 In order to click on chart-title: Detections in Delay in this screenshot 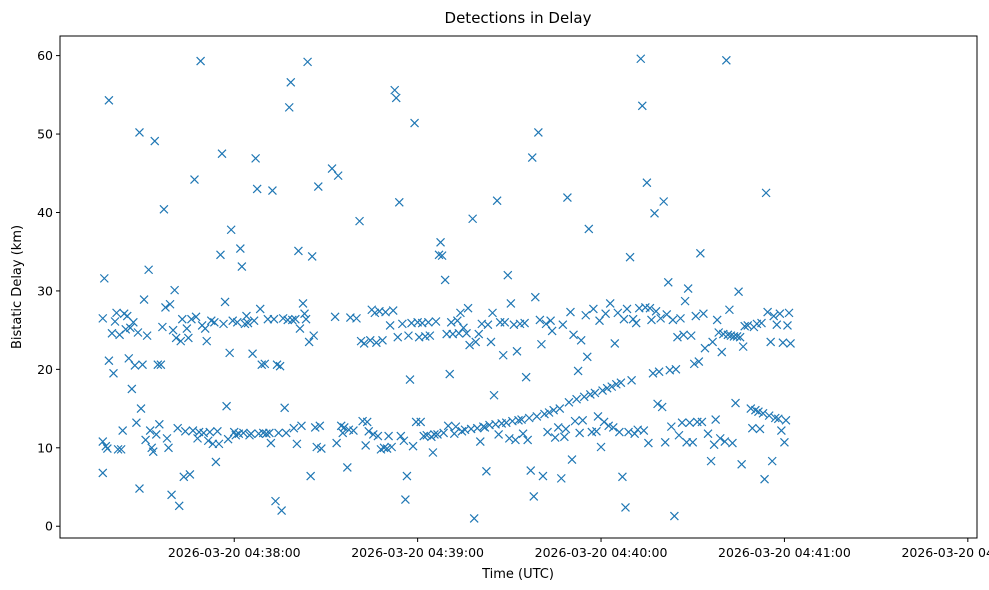, I will do `click(518, 18)`.